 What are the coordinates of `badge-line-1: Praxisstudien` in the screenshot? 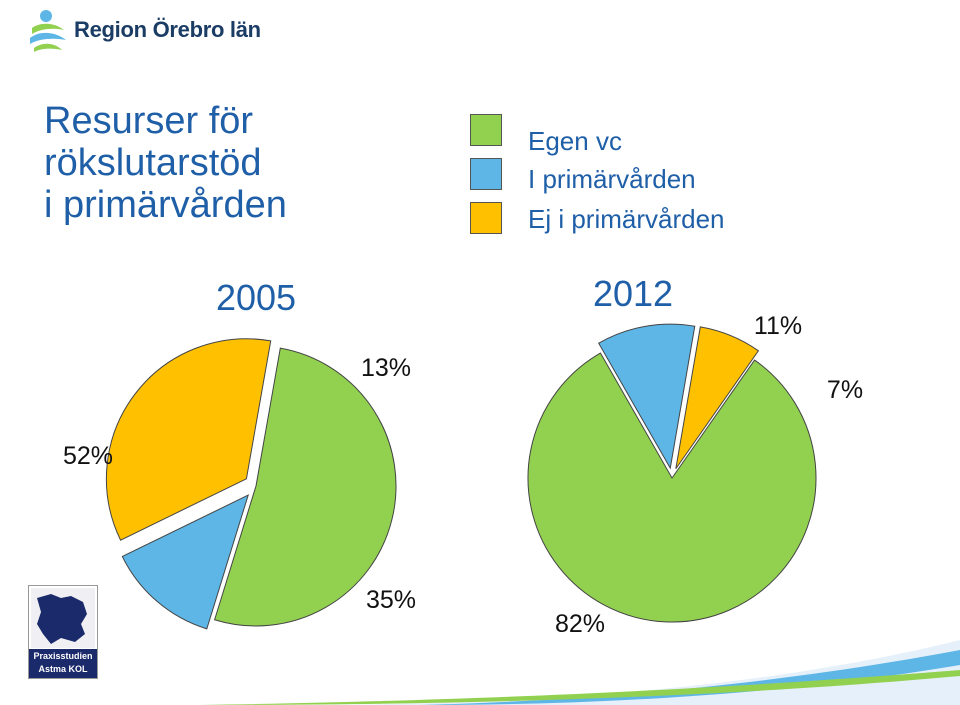 It's located at (63, 656).